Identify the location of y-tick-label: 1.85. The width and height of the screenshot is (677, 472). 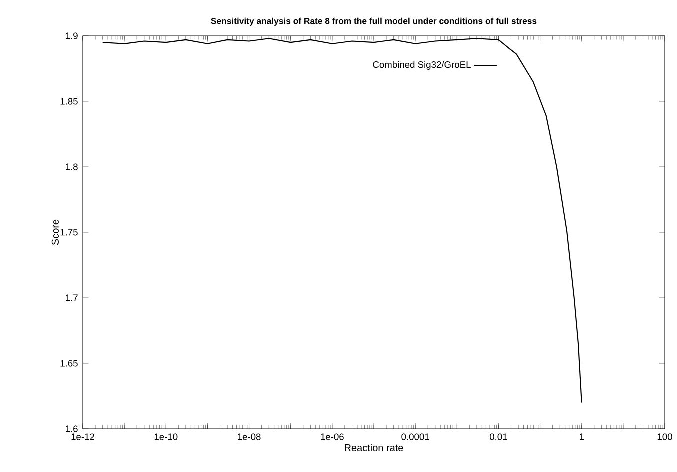
(69, 101).